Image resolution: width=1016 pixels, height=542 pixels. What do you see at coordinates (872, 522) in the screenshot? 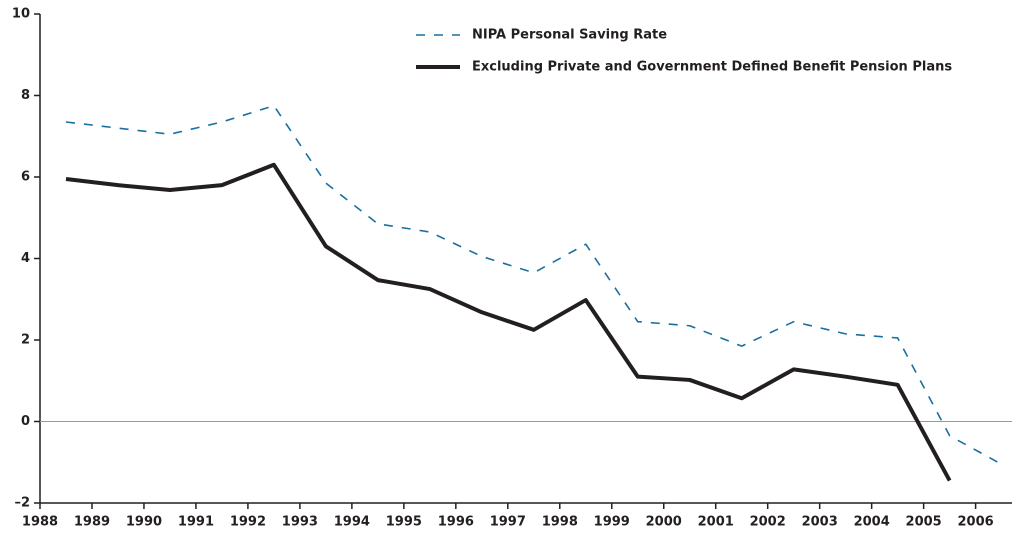
I see `x-tick-label: 2004` at bounding box center [872, 522].